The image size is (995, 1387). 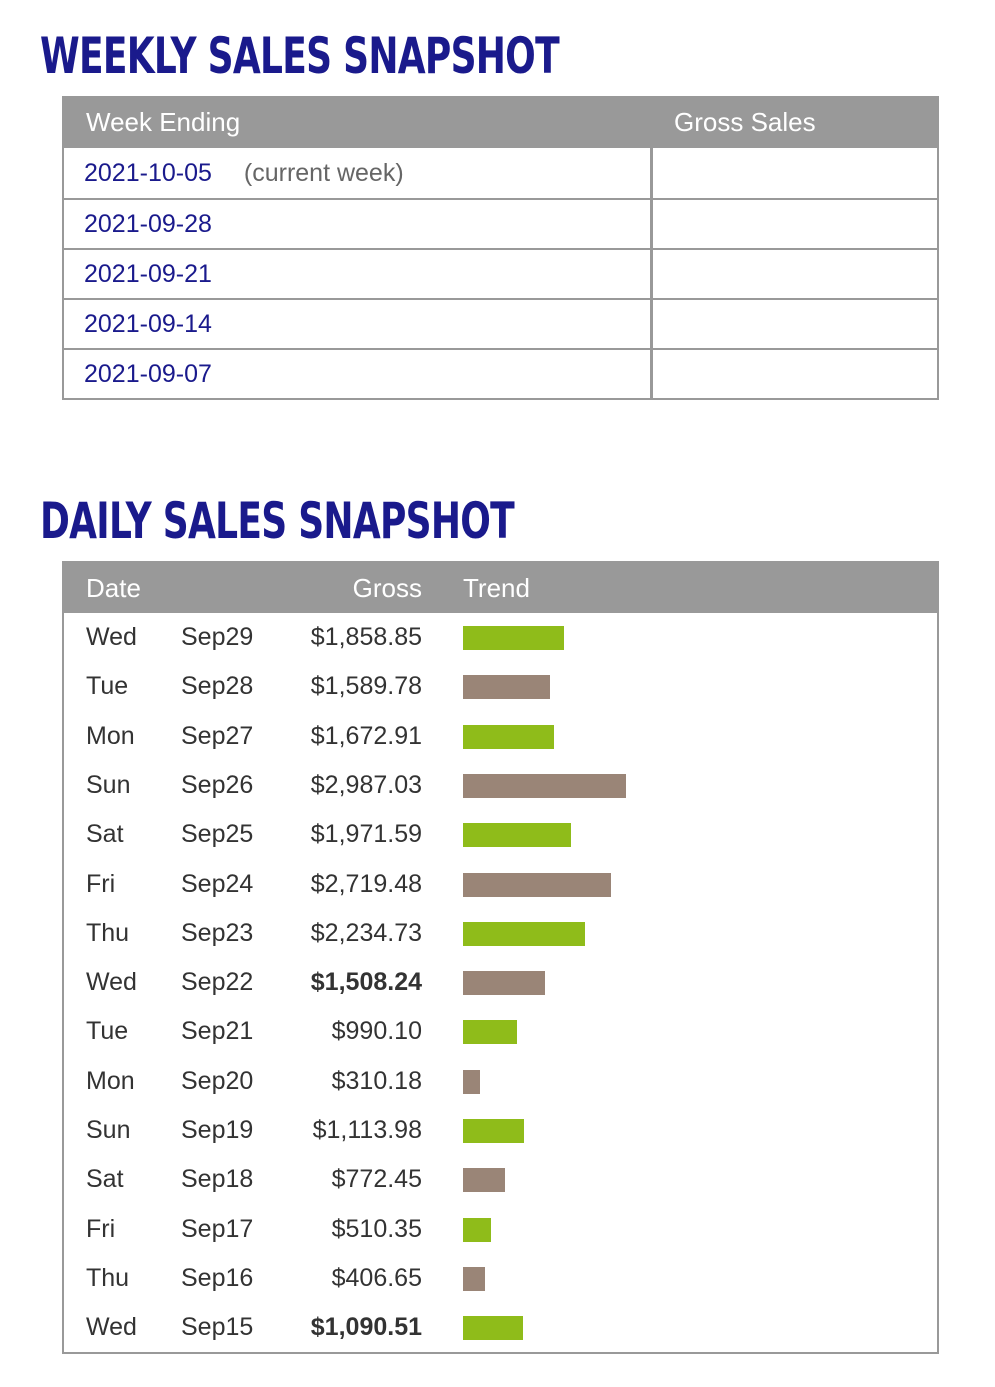 I want to click on table-row: 2021-09-14, so click(x=500, y=323).